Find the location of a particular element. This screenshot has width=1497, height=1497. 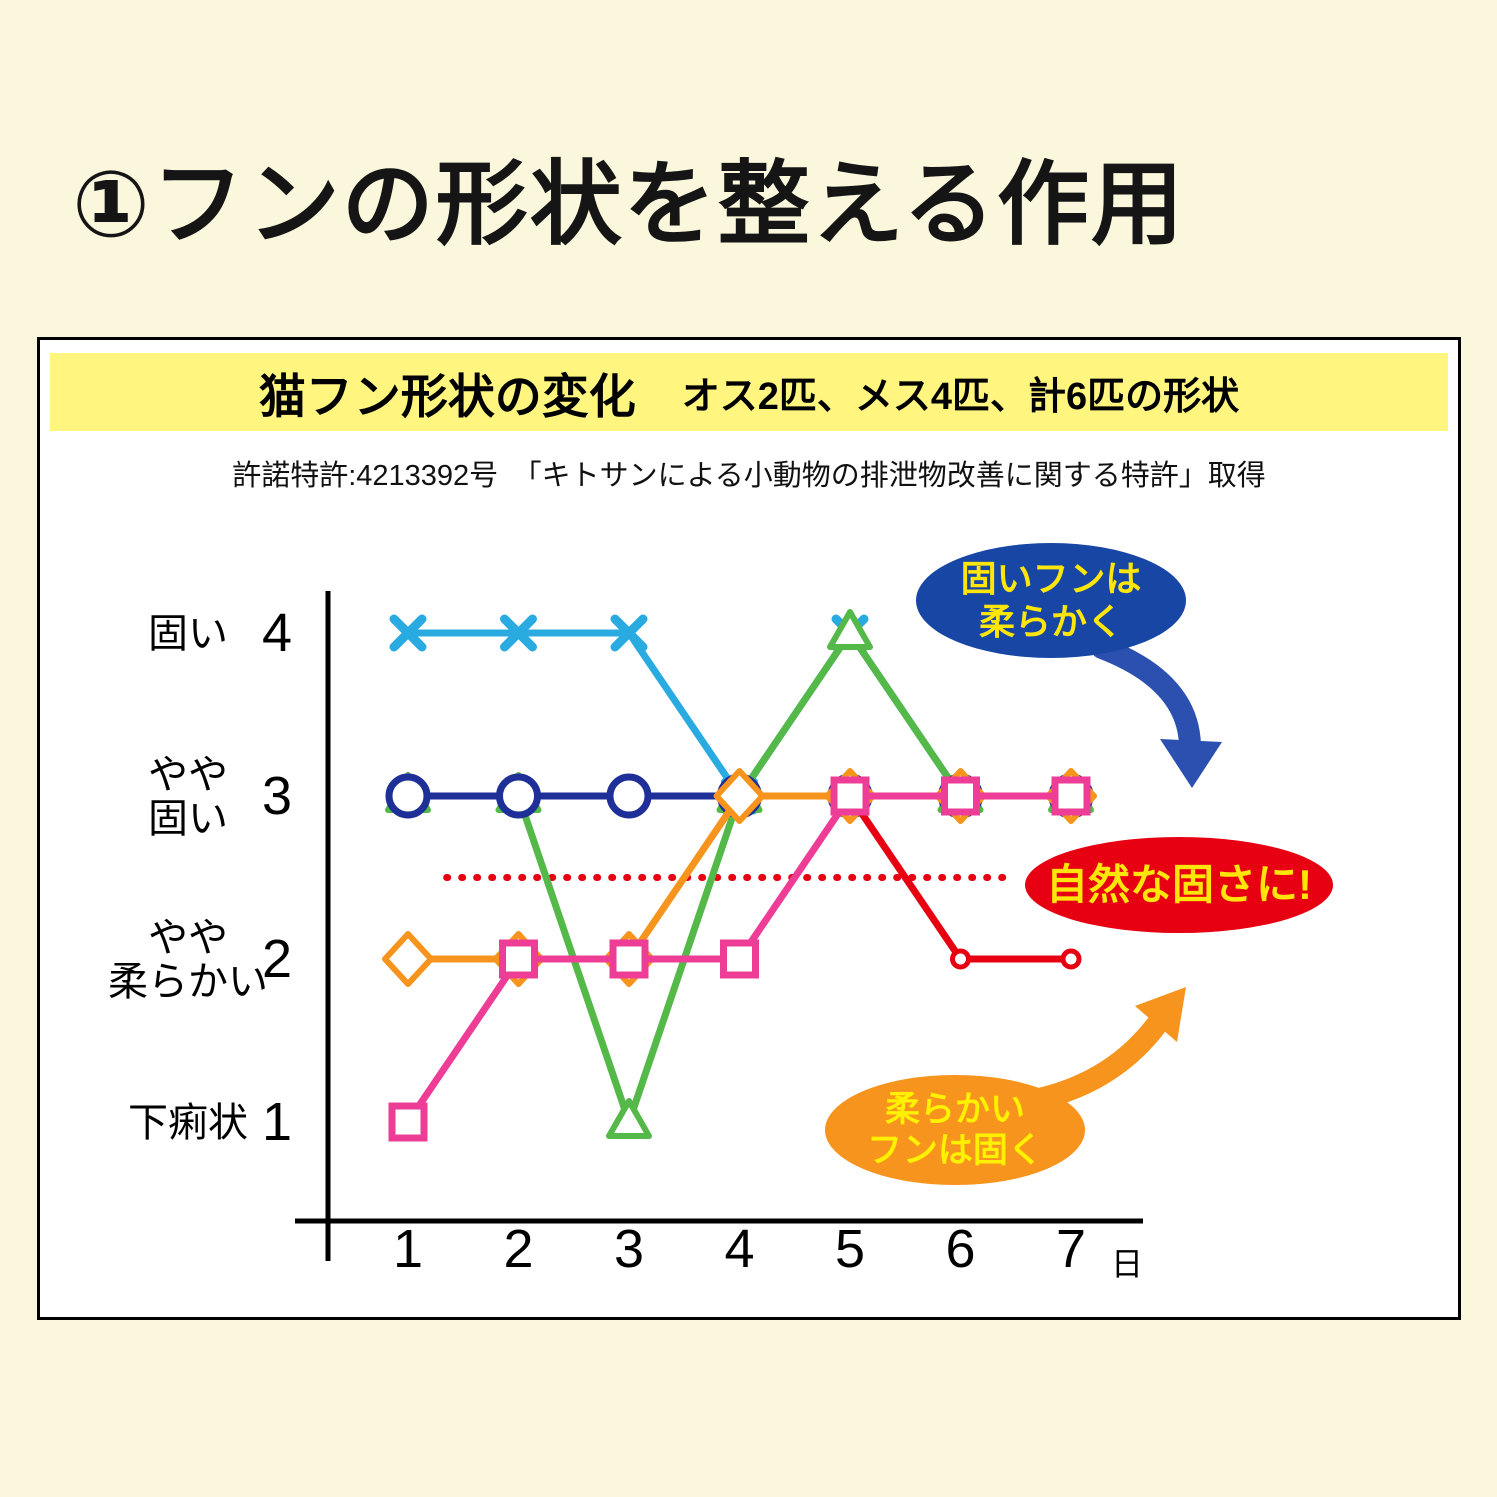

annotation-soft-to-hard: 柔らかい フンは固く is located at coordinates (955, 1130).